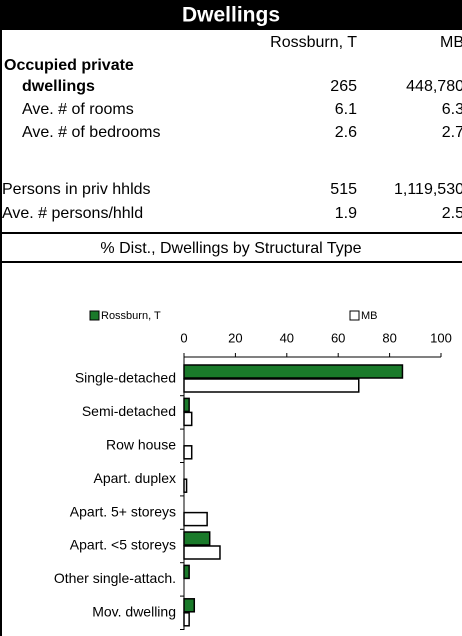  I want to click on legend-label: MB, so click(369, 316).